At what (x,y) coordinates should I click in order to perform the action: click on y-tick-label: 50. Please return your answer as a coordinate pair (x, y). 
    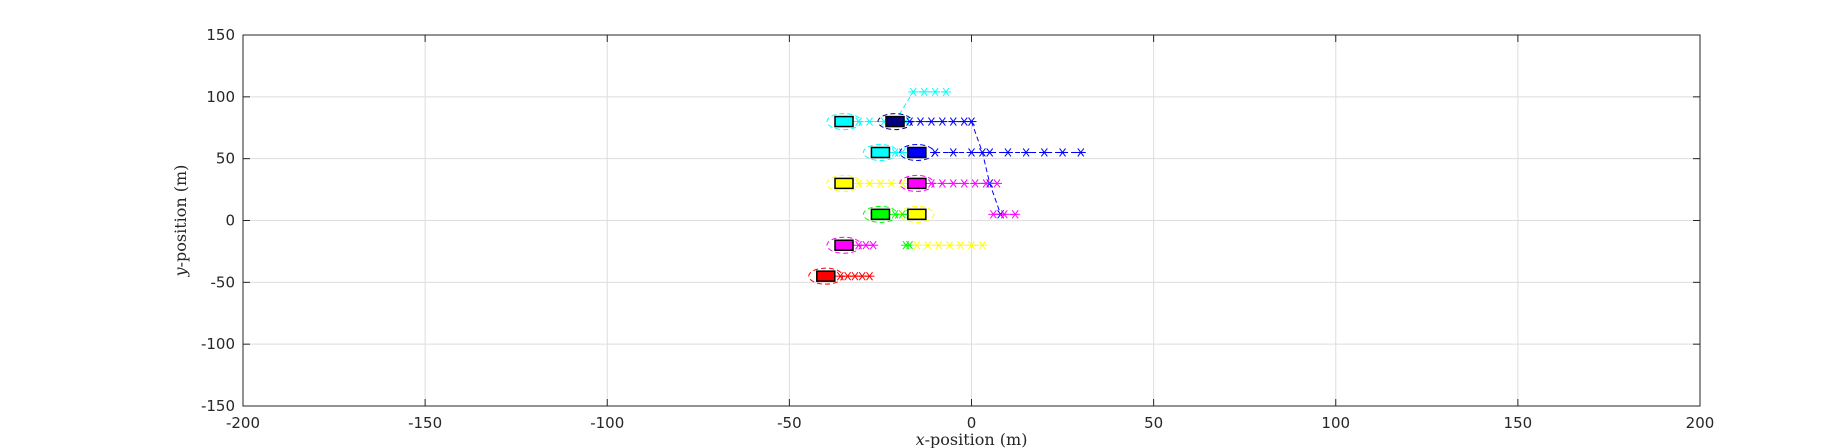
    Looking at the image, I should click on (225, 159).